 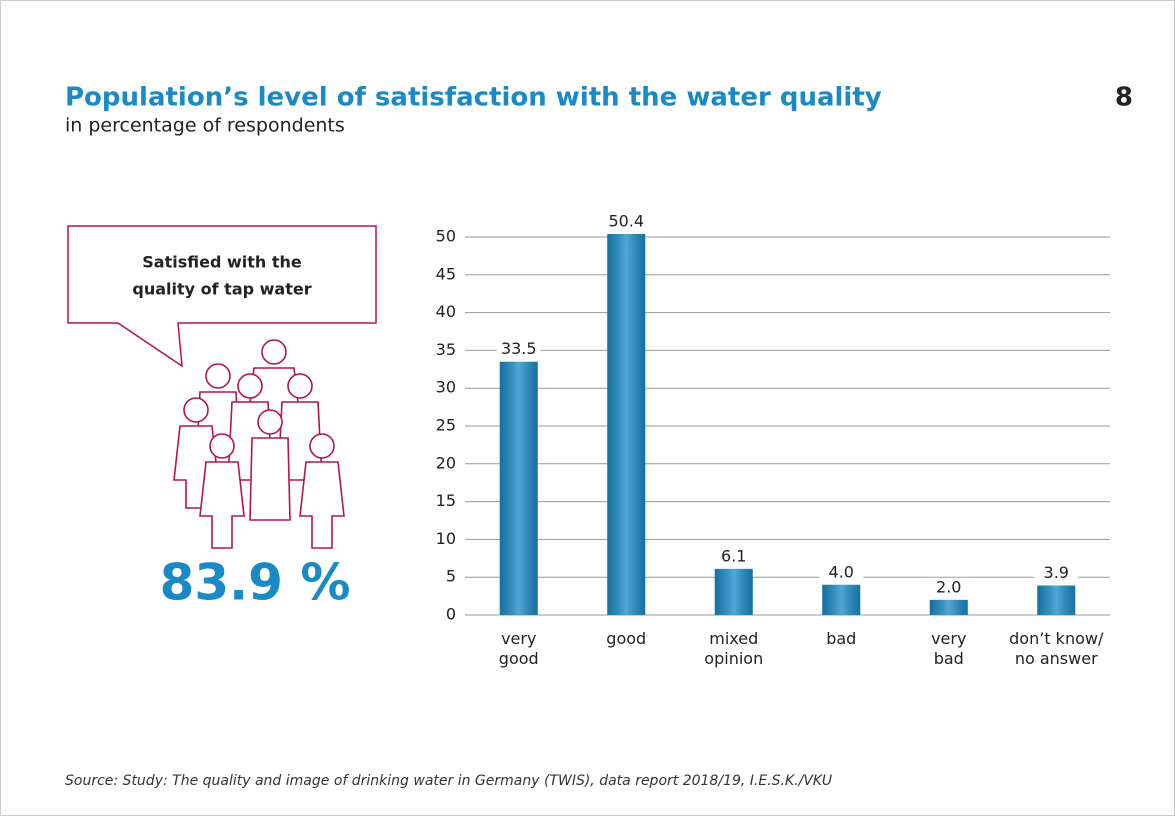 I want to click on callout-text: Satisfied with the, so click(x=222, y=262).